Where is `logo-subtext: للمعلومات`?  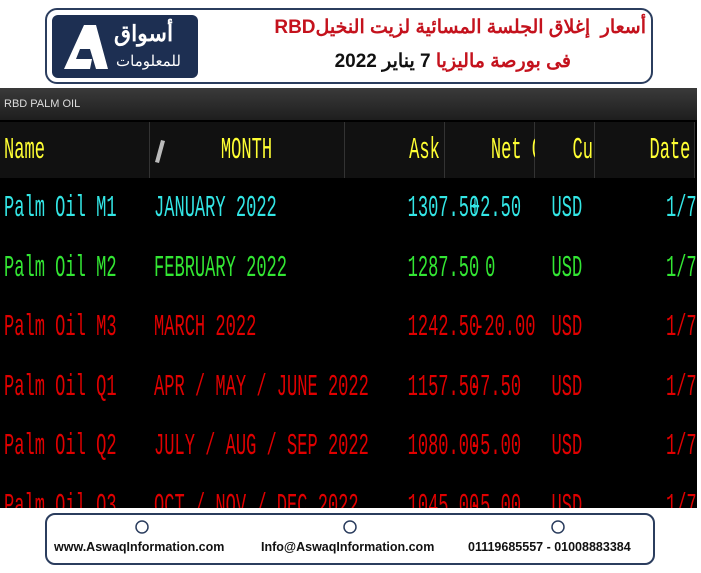 logo-subtext: للمعلومات is located at coordinates (148, 61).